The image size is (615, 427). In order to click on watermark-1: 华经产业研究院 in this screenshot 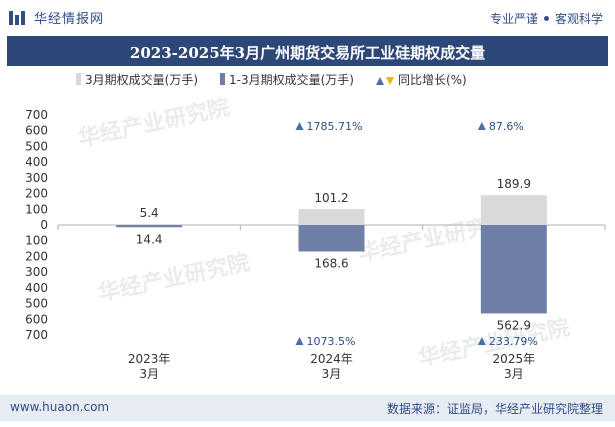, I will do `click(174, 277)`.